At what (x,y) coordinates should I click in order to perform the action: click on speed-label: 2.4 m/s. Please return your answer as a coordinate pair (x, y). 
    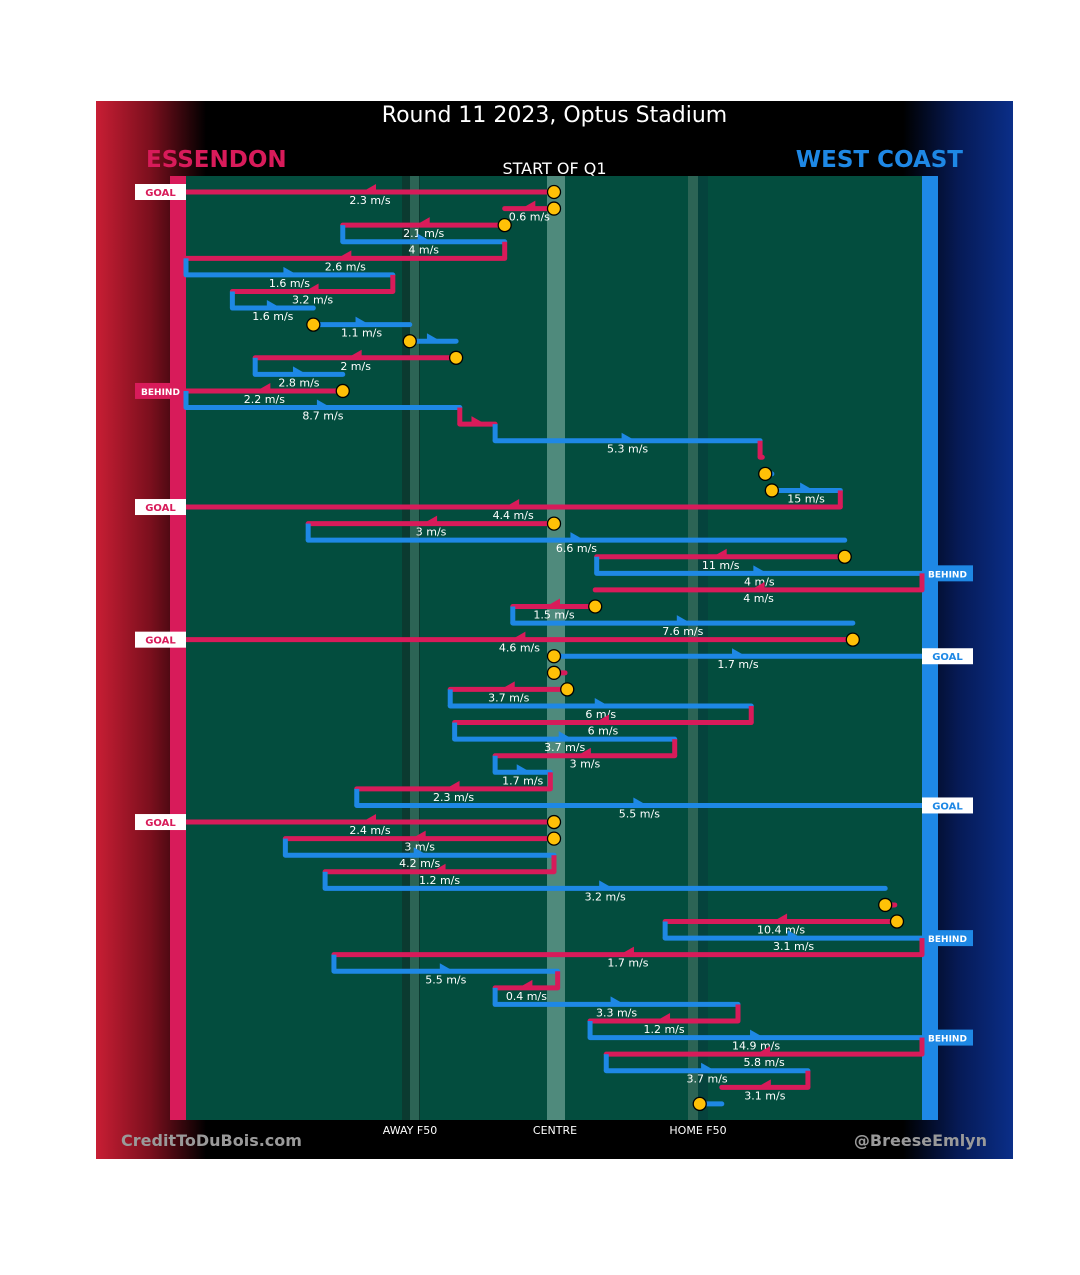
    Looking at the image, I should click on (369, 830).